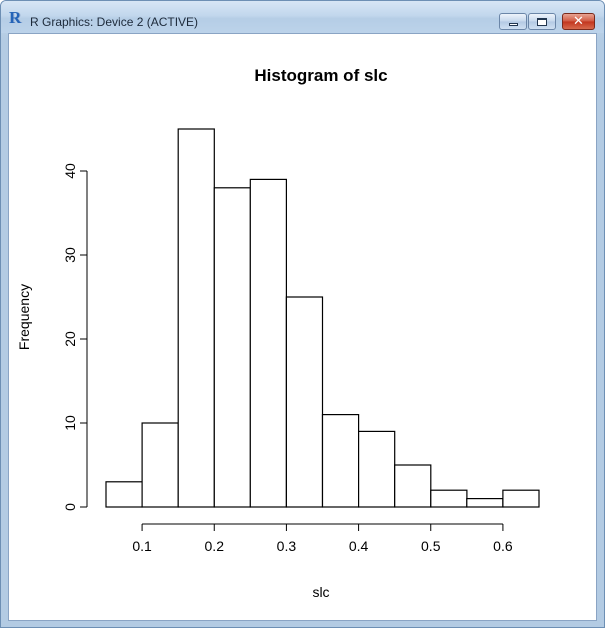 The image size is (605, 628). I want to click on r-logo-icon: R, so click(15, 17).